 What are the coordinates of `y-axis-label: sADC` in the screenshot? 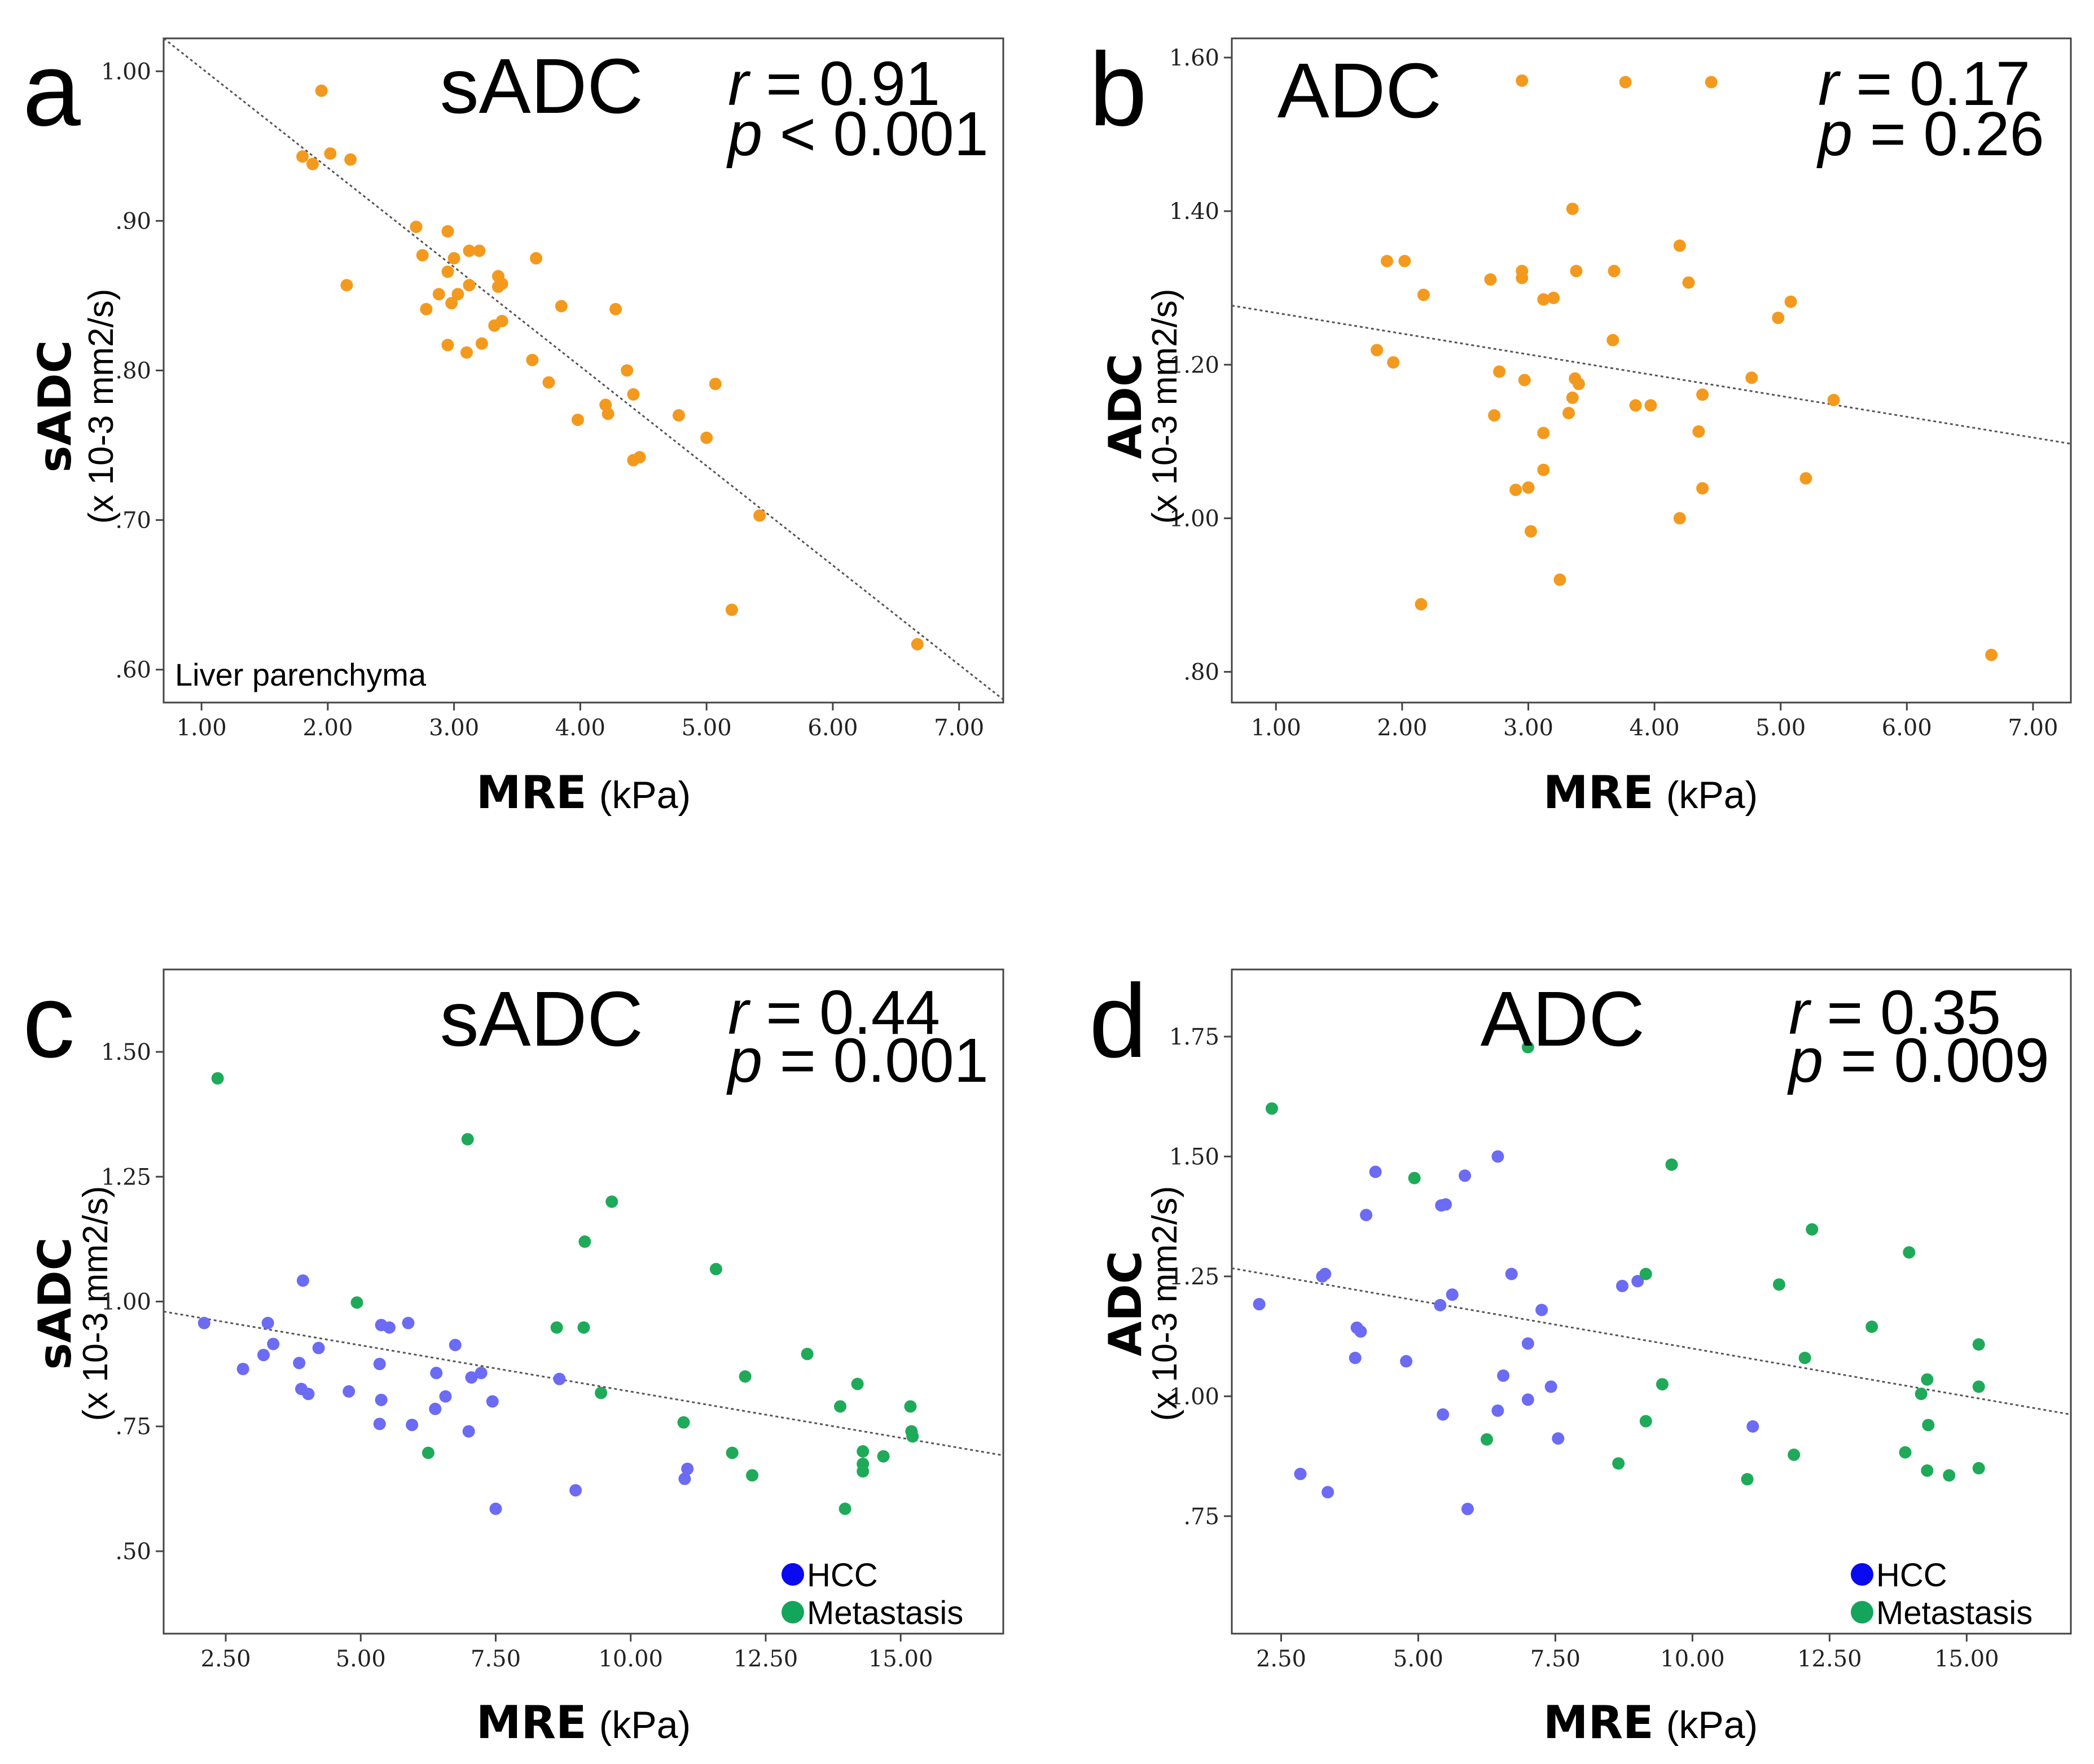 It's located at (55, 407).